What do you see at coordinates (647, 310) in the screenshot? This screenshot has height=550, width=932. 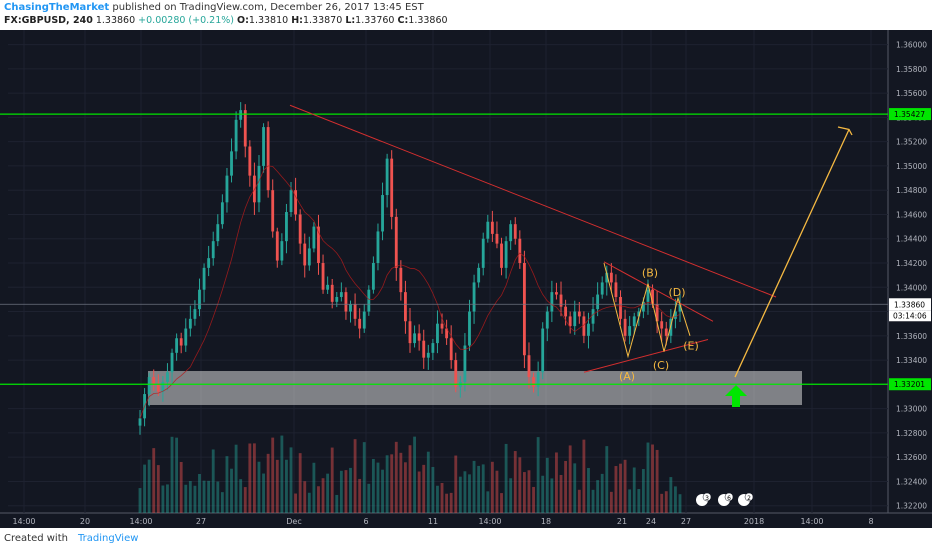 I see `wave-path` at bounding box center [647, 310].